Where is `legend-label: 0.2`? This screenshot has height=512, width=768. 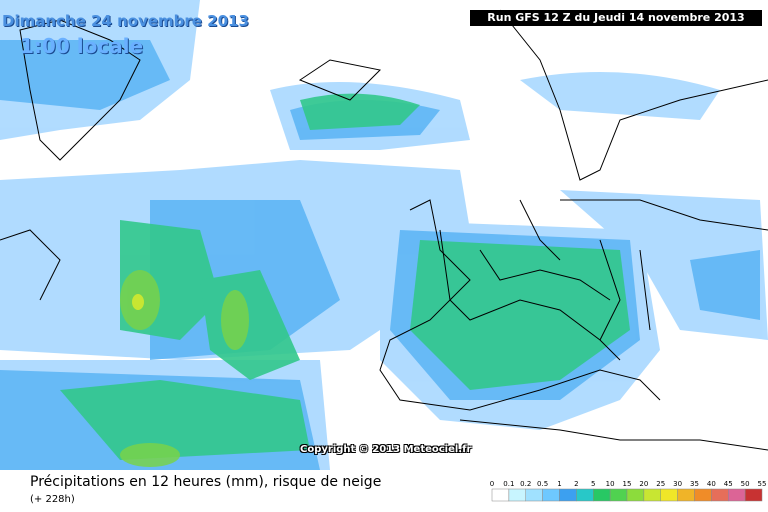
legend-label: 0.2 is located at coordinates (525, 484).